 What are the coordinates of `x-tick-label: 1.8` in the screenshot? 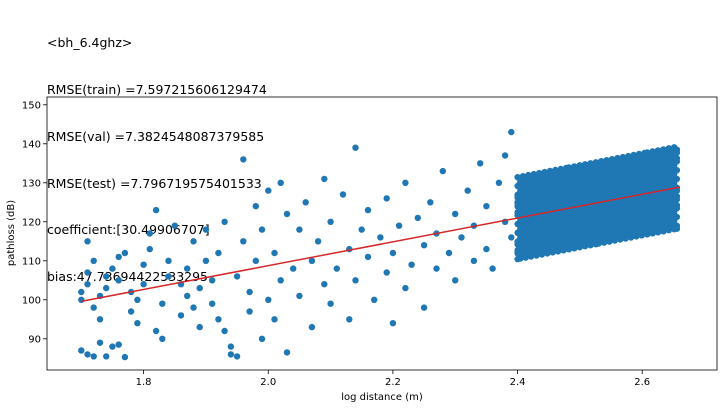 It's located at (144, 382).